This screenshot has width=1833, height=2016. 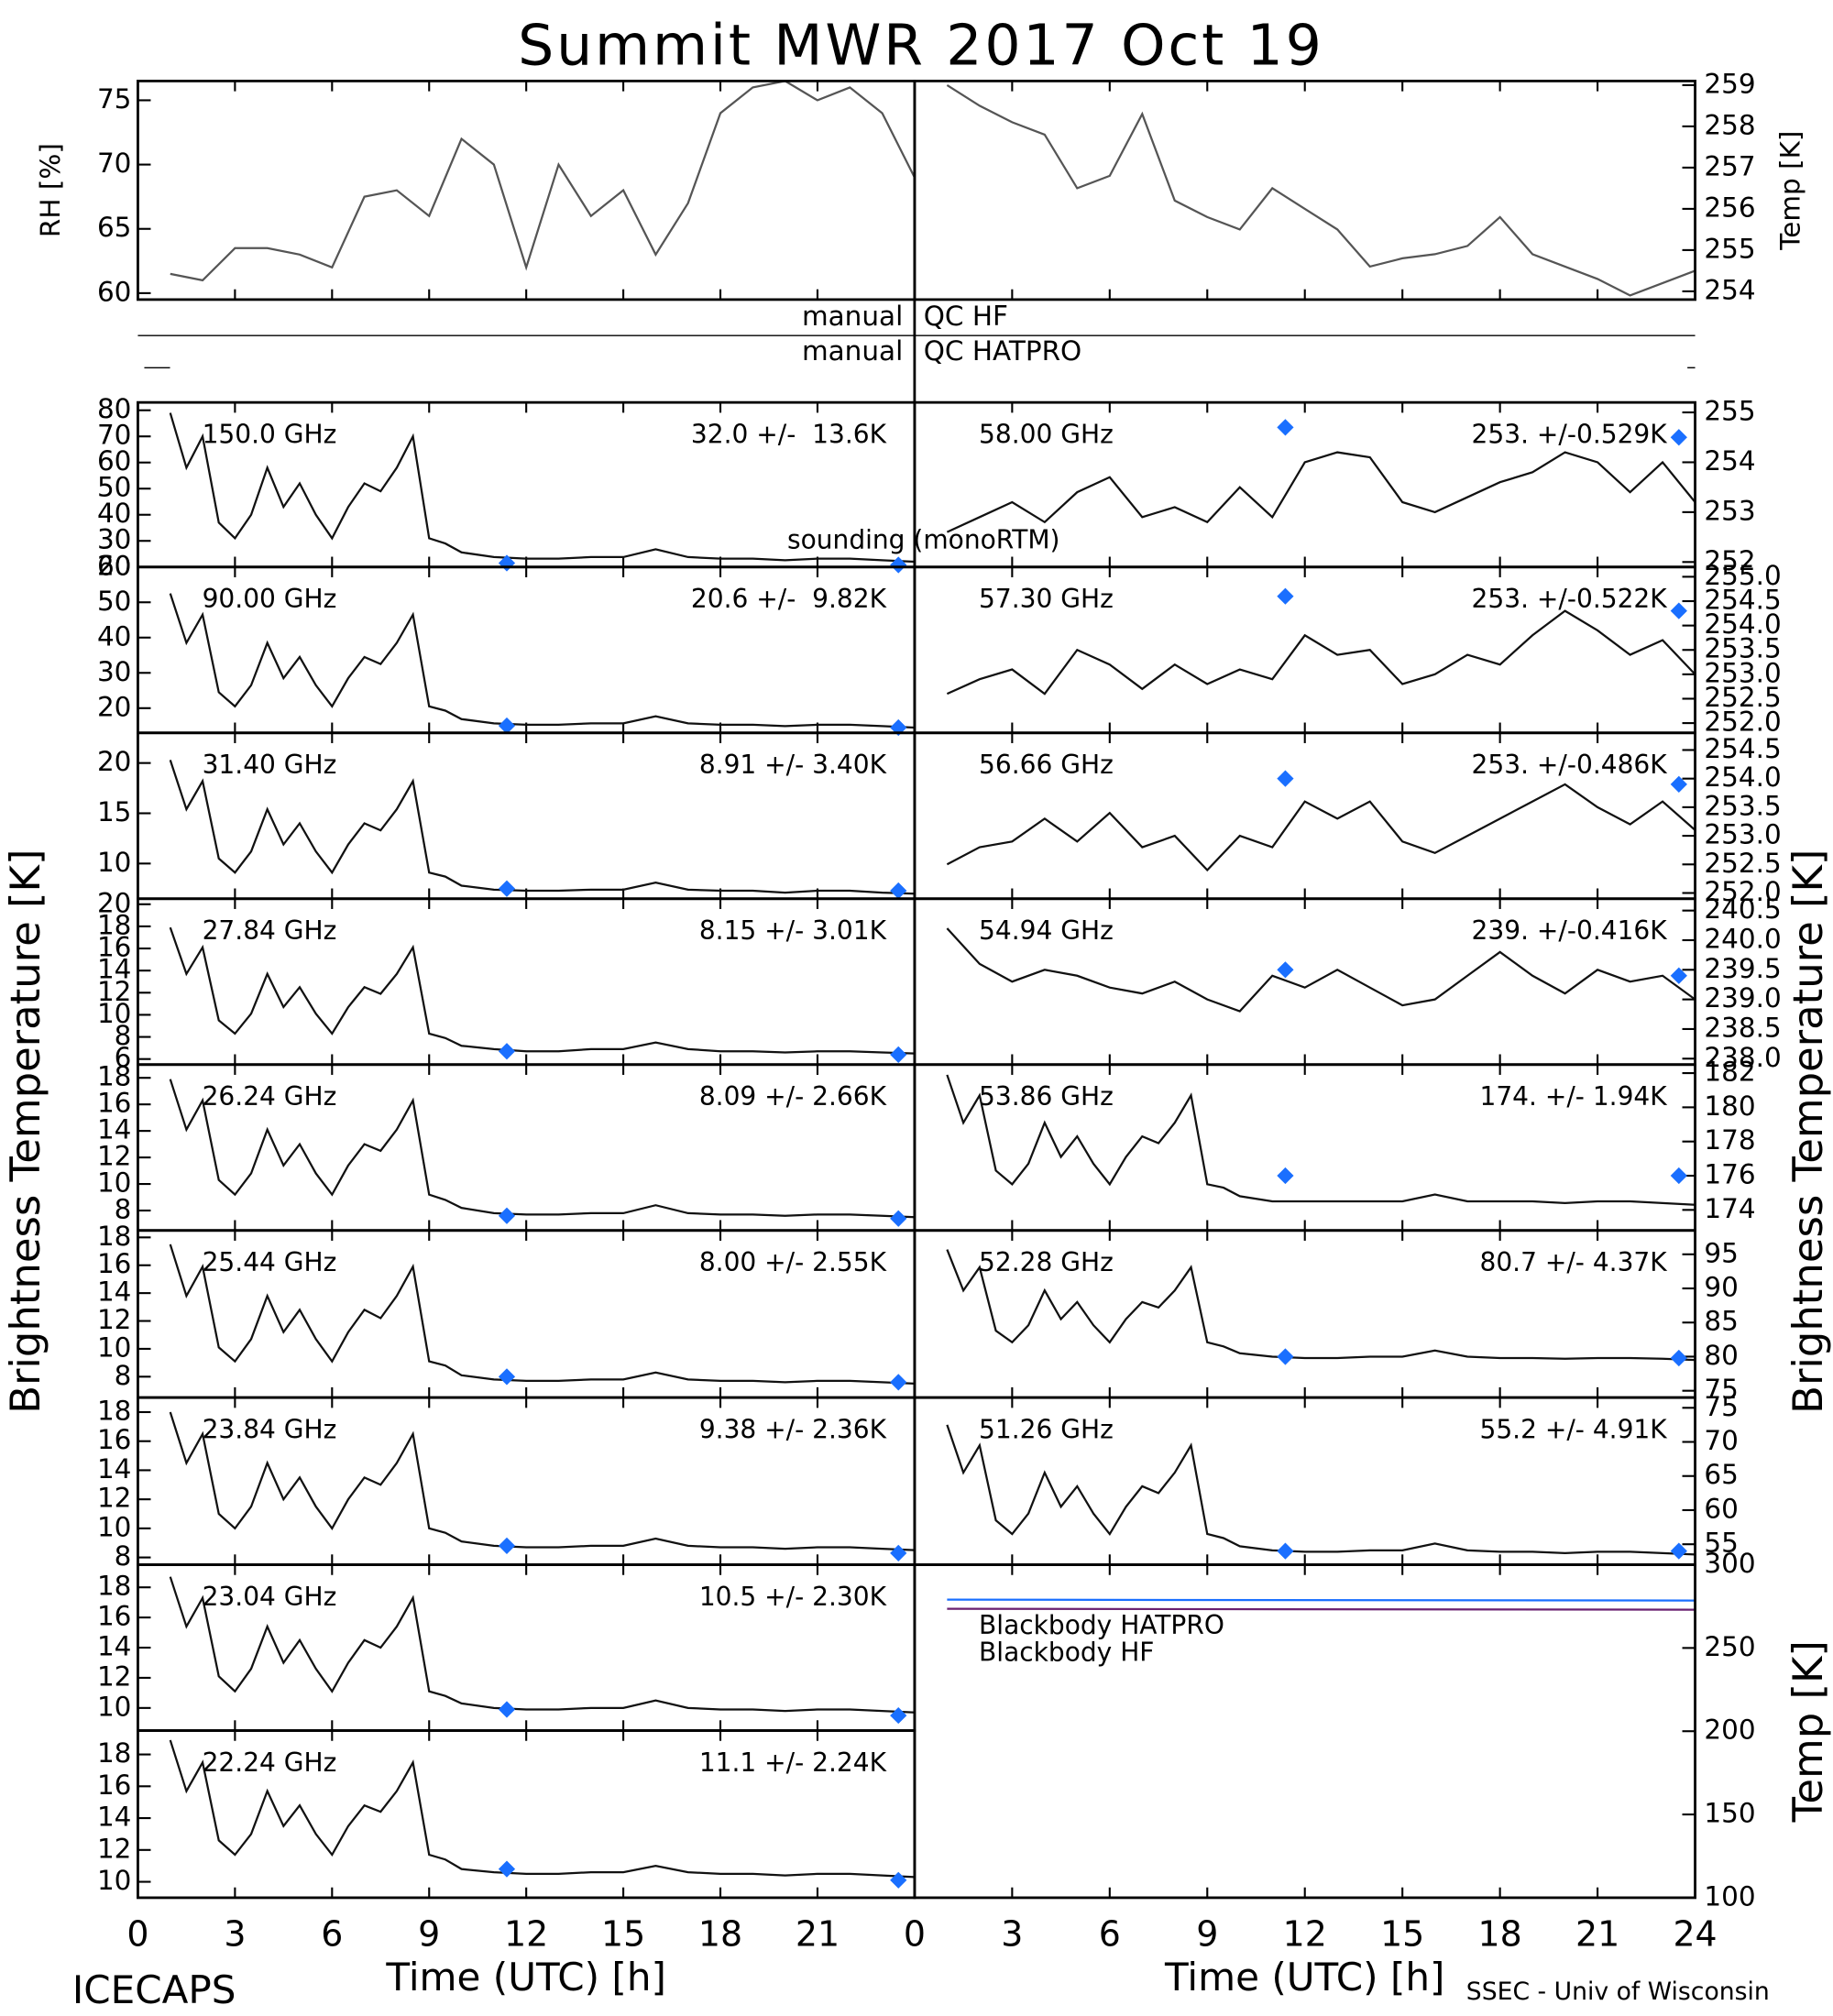 What do you see at coordinates (1742, 672) in the screenshot?
I see `y-tick-label: 253.0` at bounding box center [1742, 672].